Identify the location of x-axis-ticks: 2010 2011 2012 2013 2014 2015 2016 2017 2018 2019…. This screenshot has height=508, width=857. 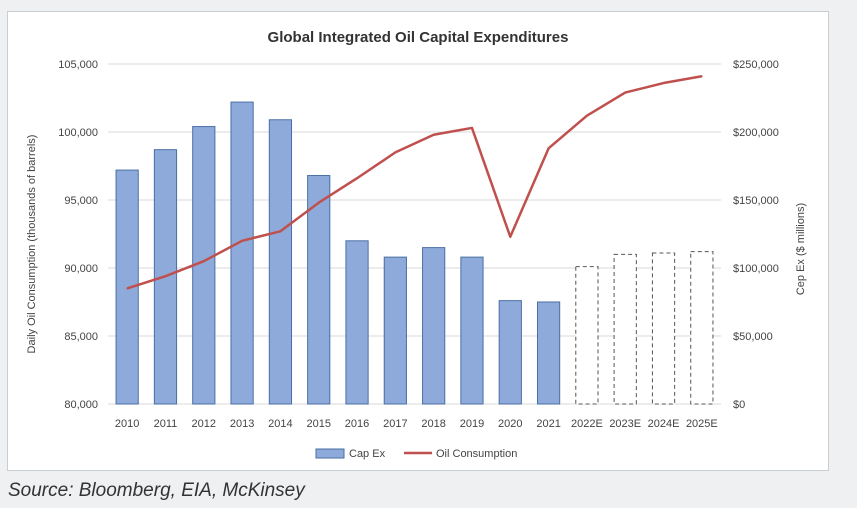
(416, 424).